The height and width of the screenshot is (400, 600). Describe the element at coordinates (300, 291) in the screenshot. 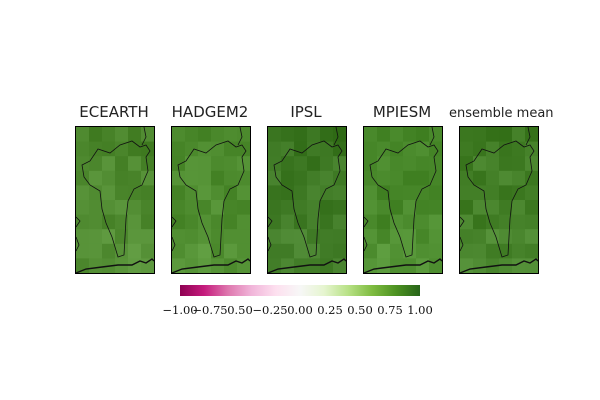

I see `colorbar` at that location.